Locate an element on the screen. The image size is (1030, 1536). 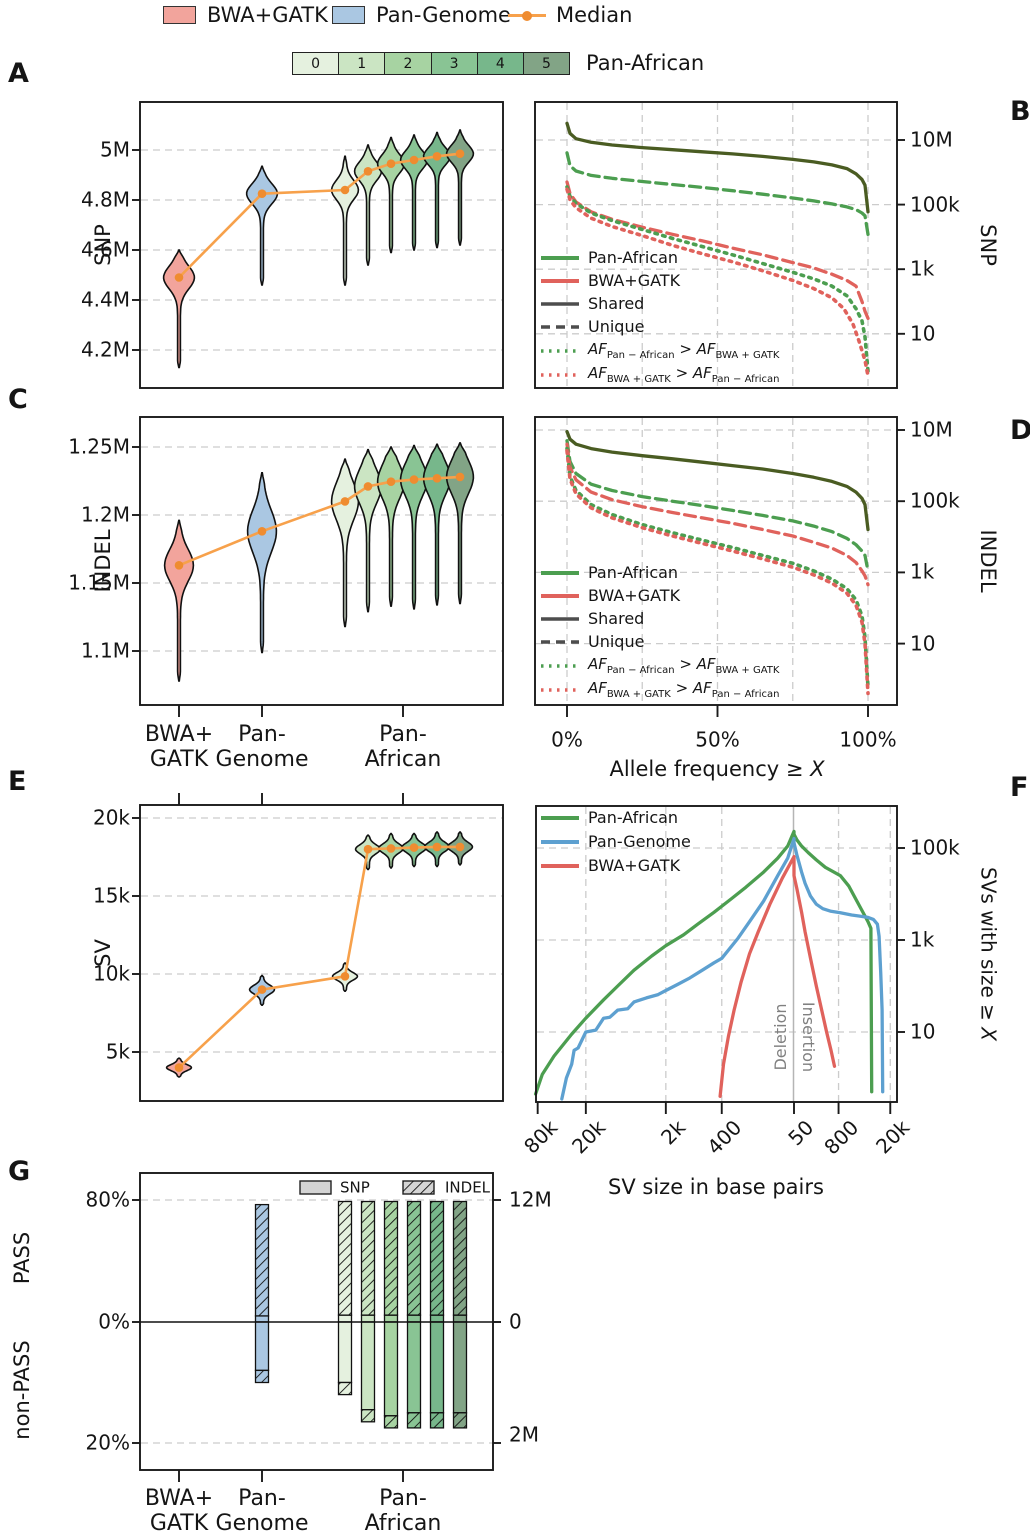
pan-african-level-1: 1 is located at coordinates (362, 63).